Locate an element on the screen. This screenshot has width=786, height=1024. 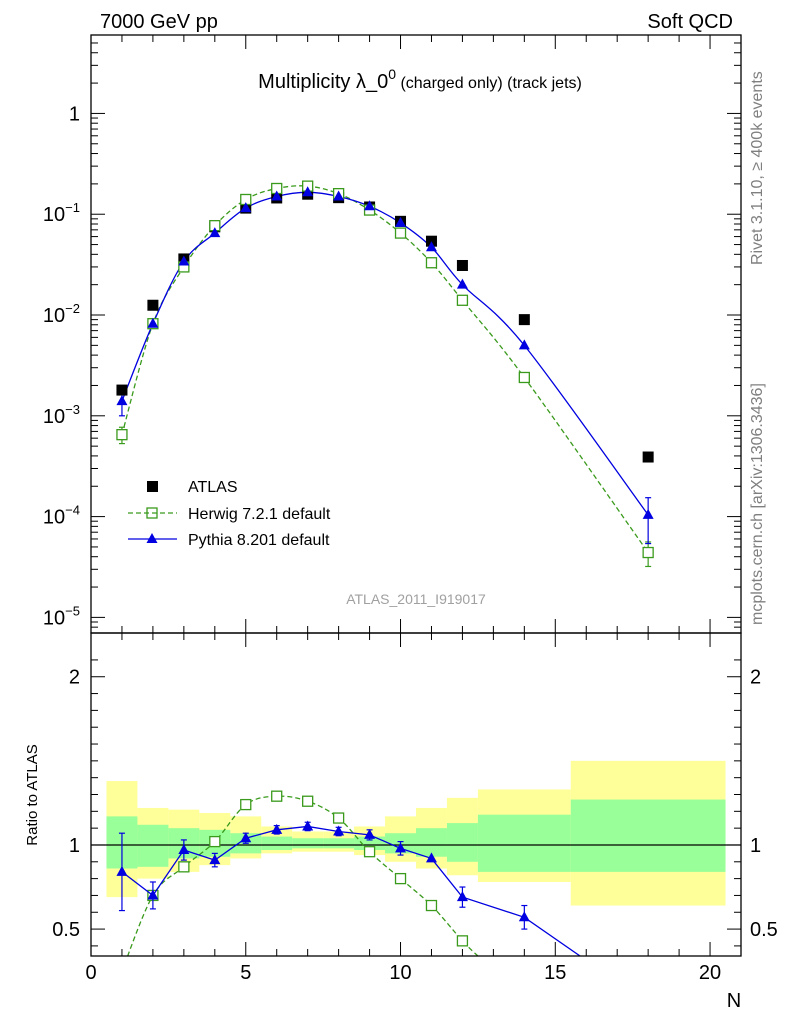
x-tick-label: 5 is located at coordinates (245, 973).